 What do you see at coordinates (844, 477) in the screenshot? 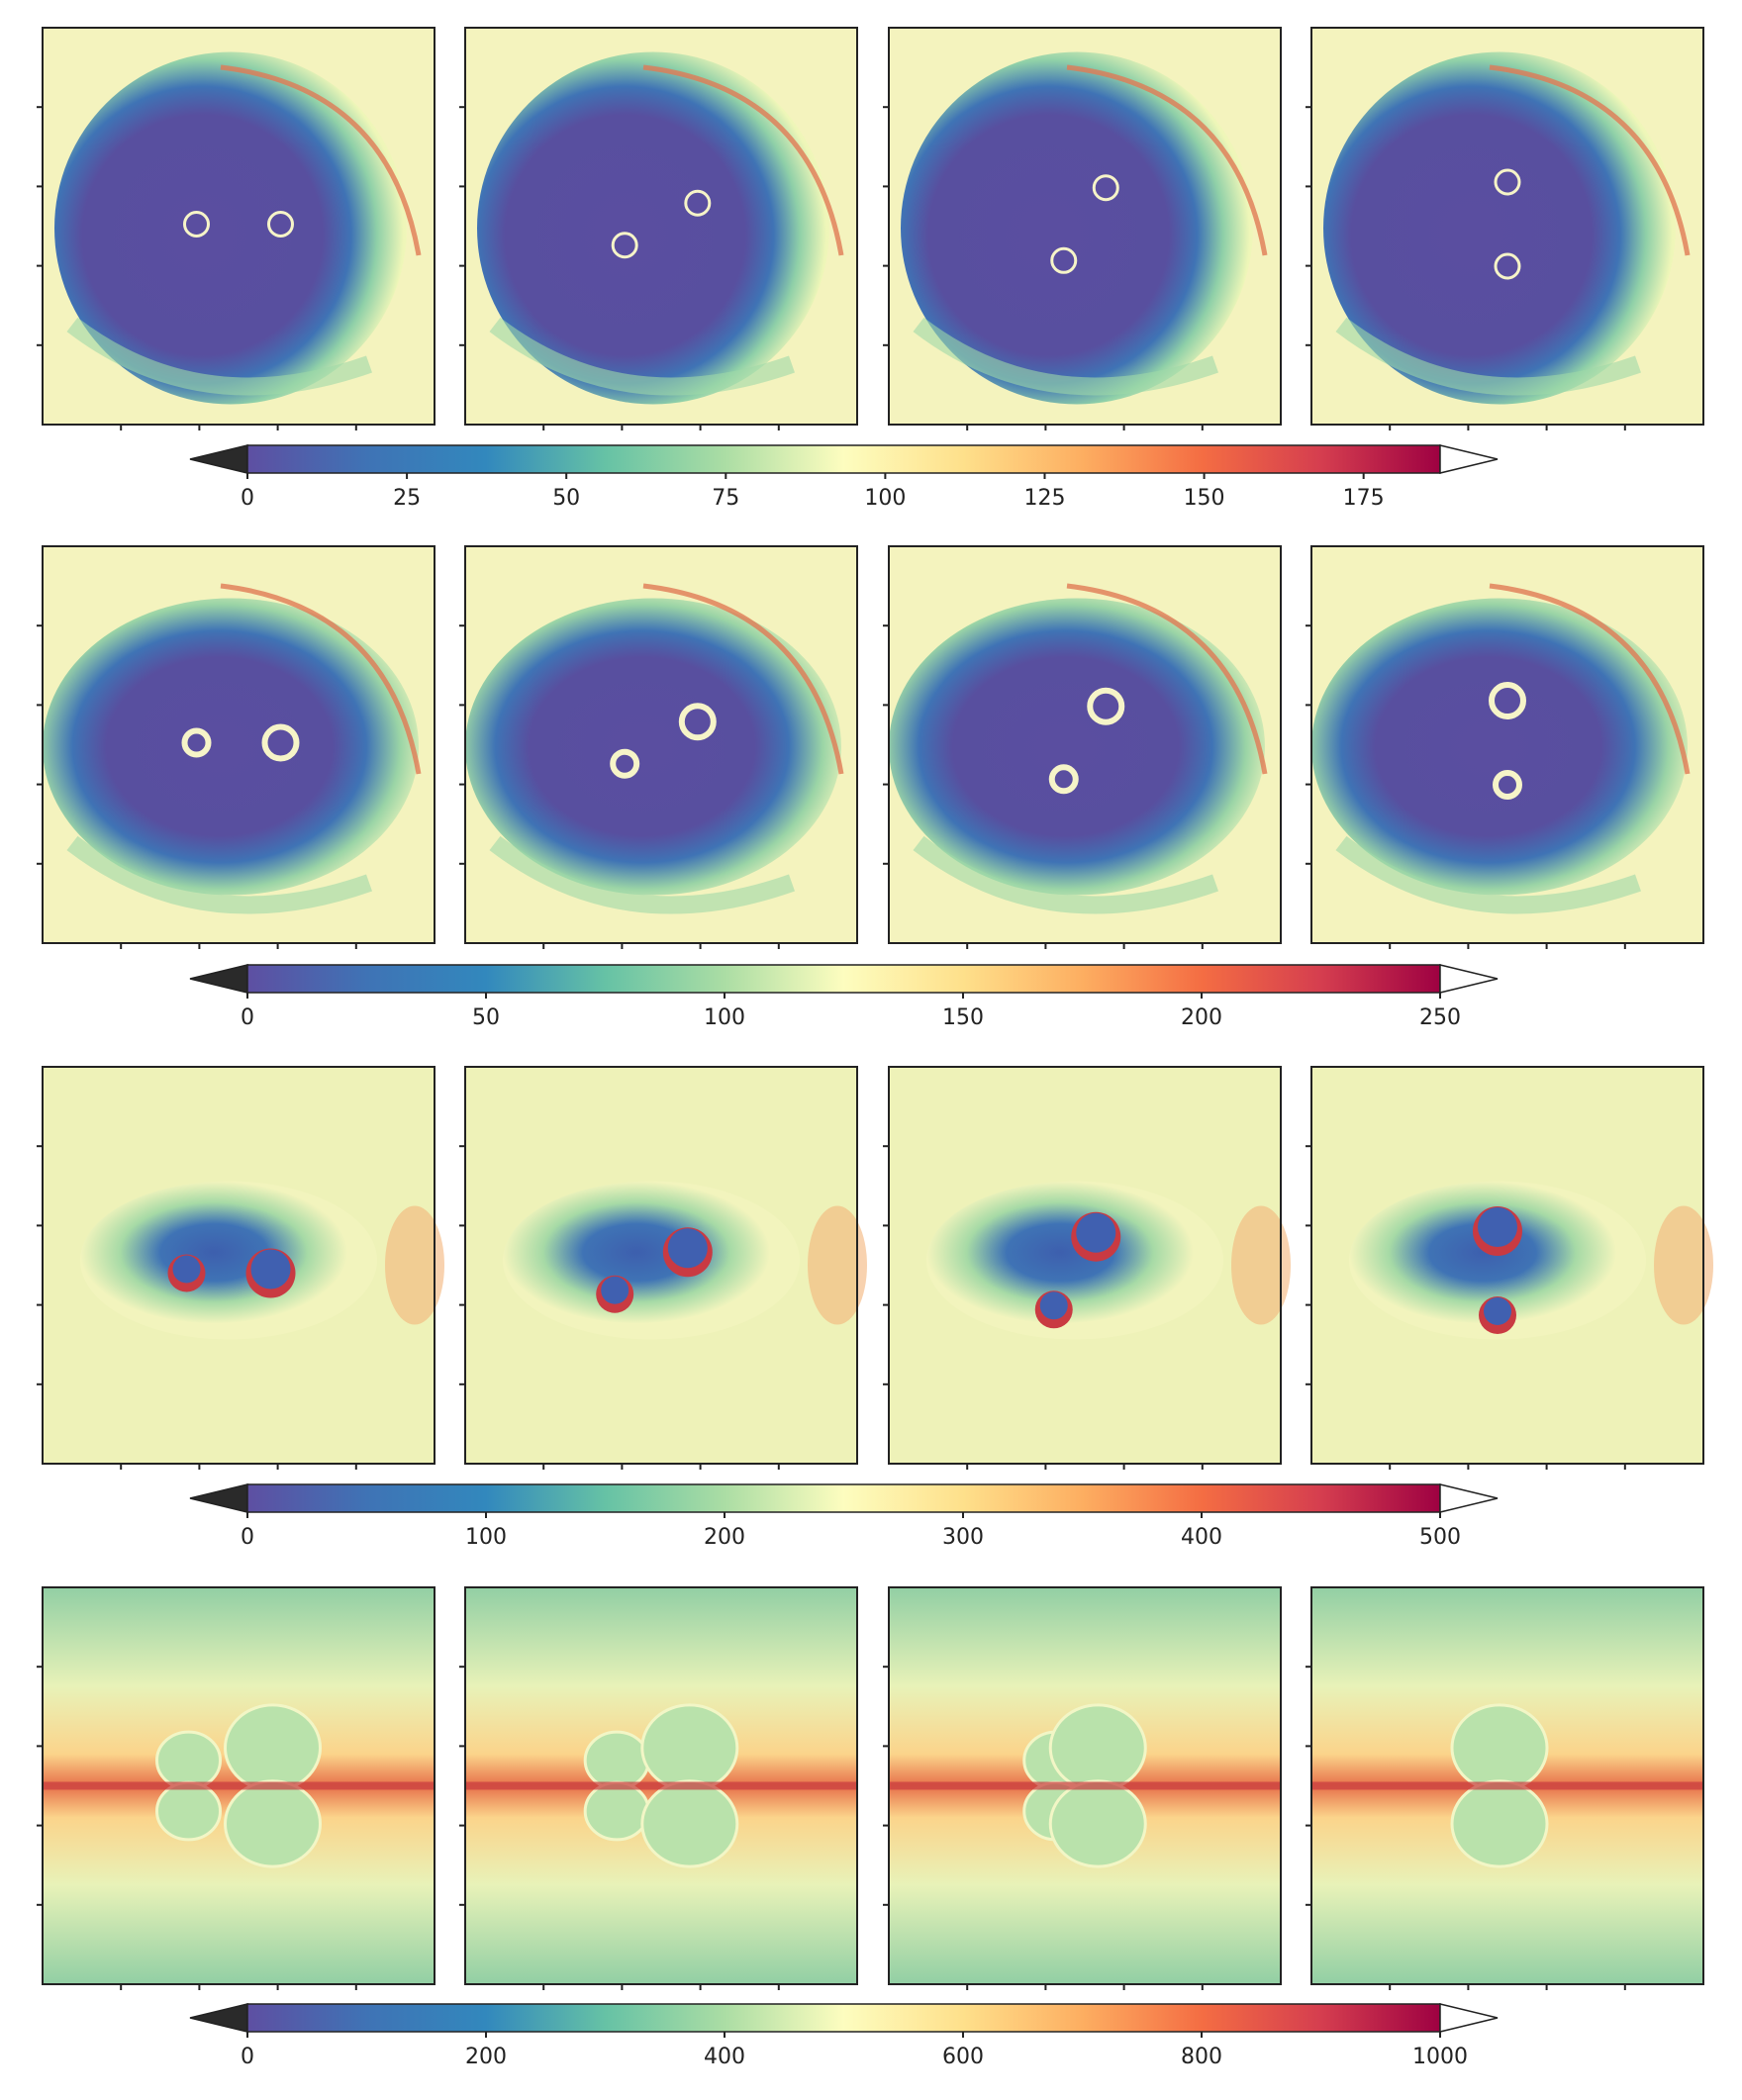
I see `colorbar-row-1: 0 25 50 75 100 125 150 175` at bounding box center [844, 477].